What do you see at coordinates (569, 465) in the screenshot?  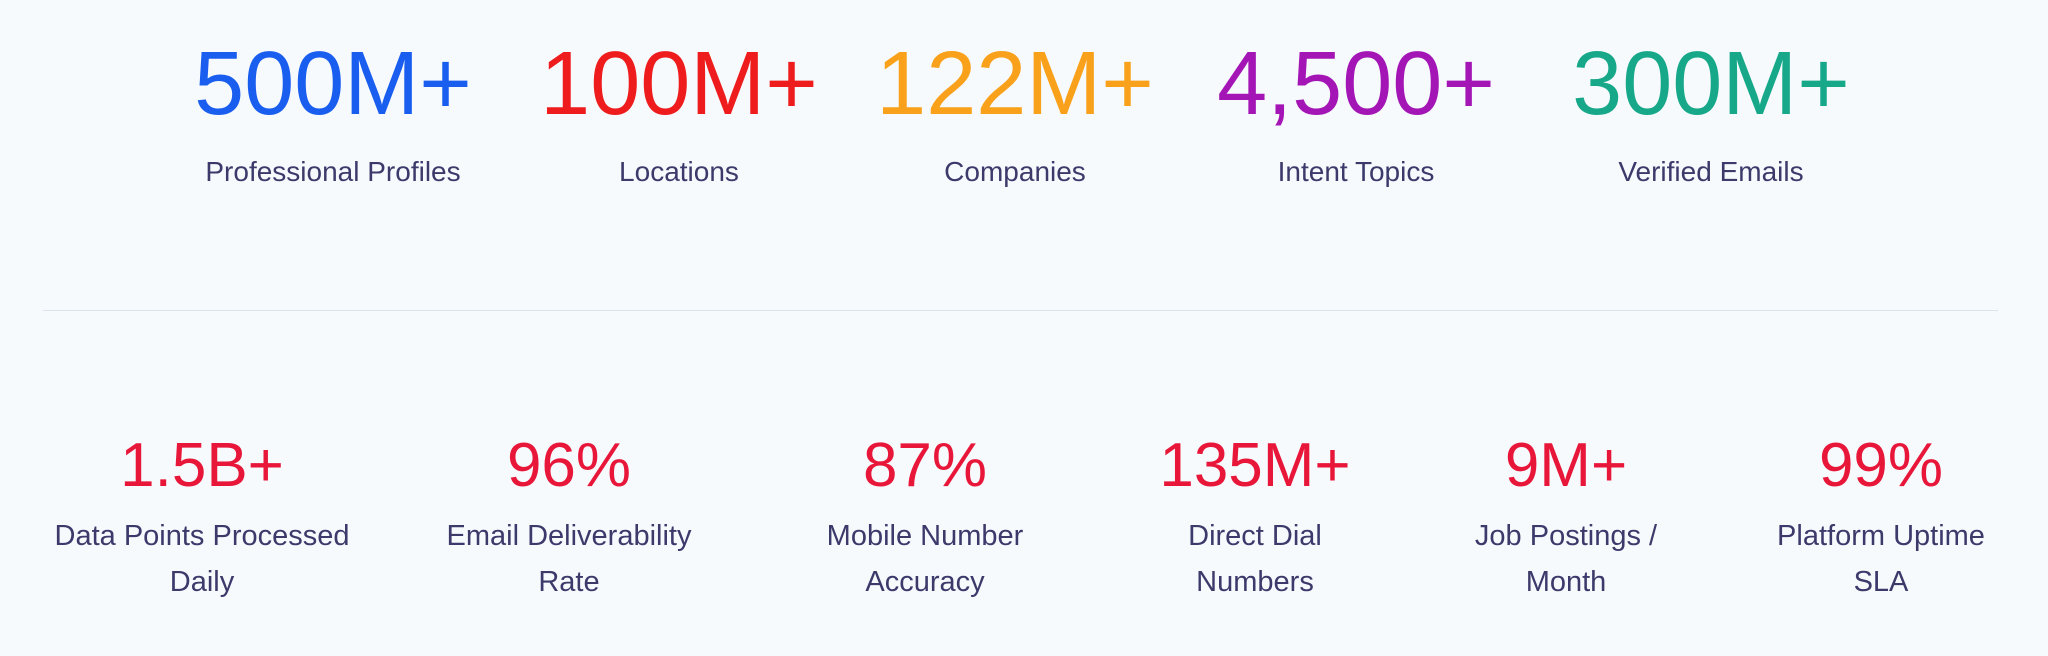 I see `stat-value: 96%` at bounding box center [569, 465].